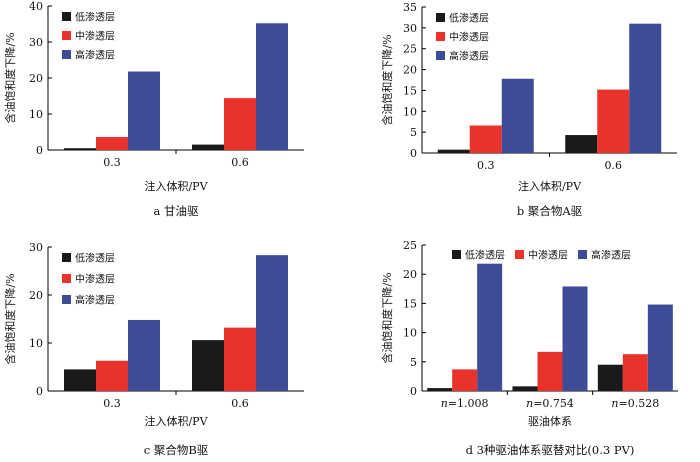 The image size is (700, 462). Describe the element at coordinates (36, 6) in the screenshot. I see `y-tick-label: 40` at that location.